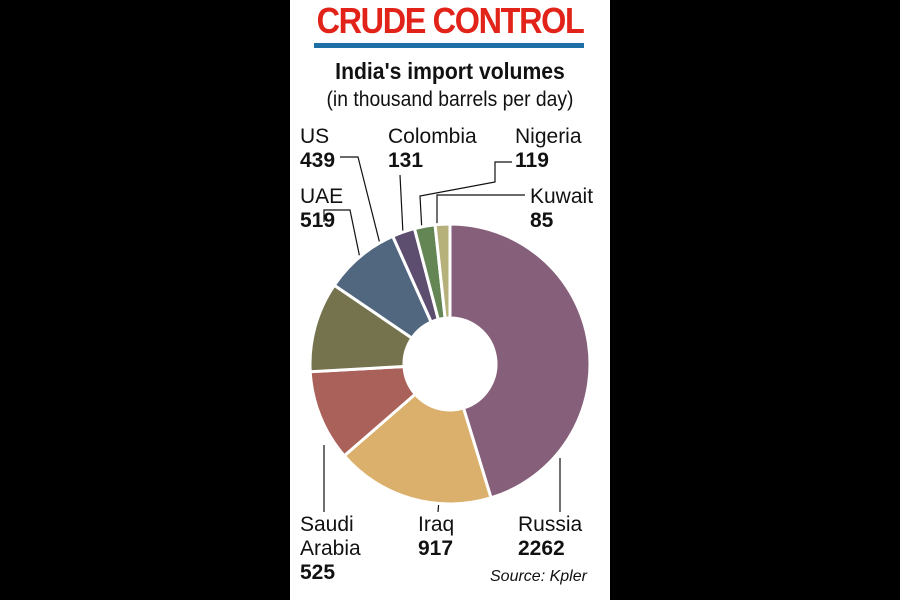  I want to click on label-russia: Russia 2262, so click(550, 537).